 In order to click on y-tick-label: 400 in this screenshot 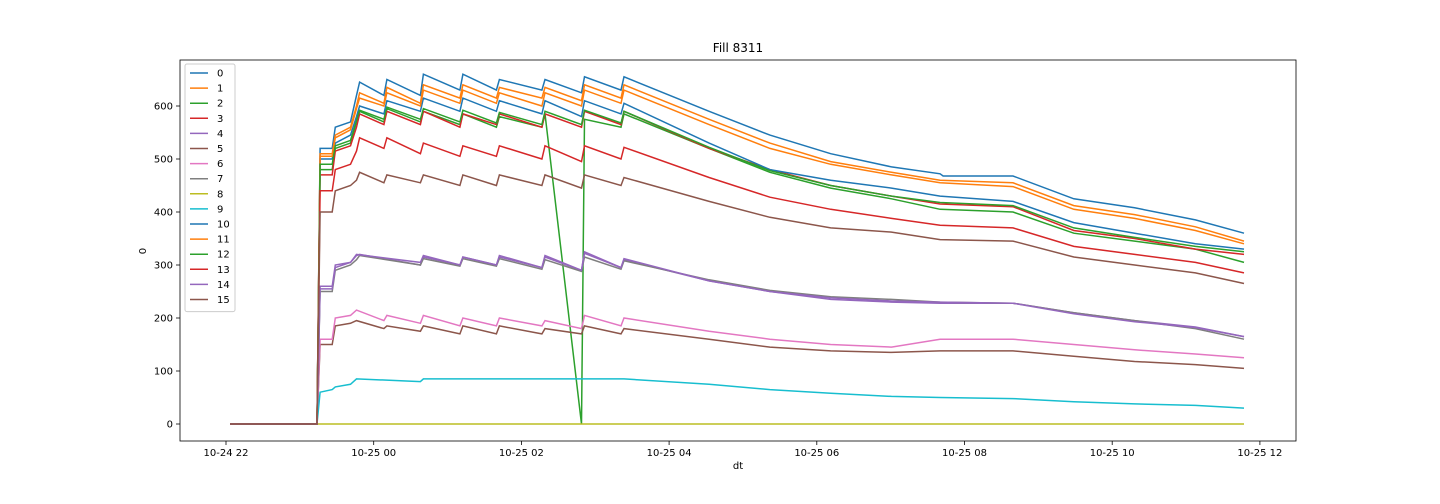, I will do `click(163, 213)`.